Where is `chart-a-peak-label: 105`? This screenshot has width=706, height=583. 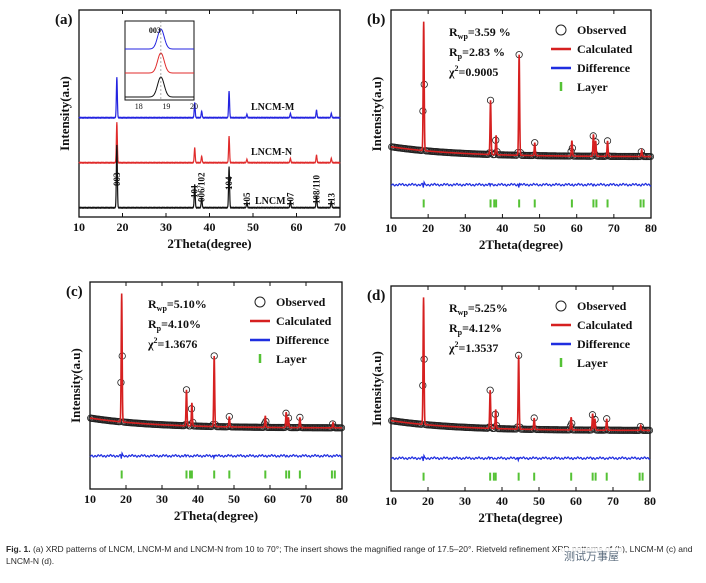
chart-a-peak-label: 105 is located at coordinates (247, 199).